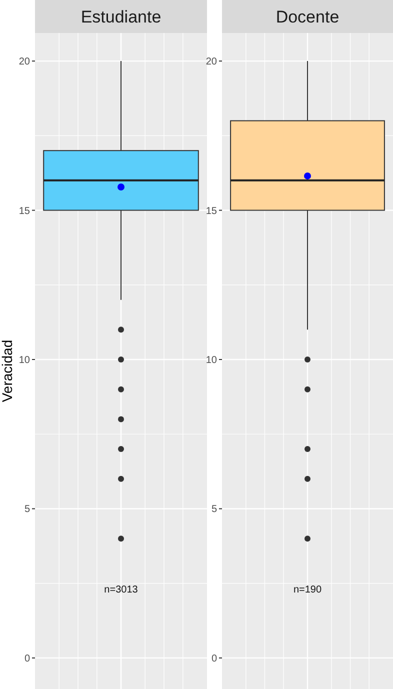 The height and width of the screenshot is (689, 393). I want to click on chart-title: Estudiante, so click(121, 16).